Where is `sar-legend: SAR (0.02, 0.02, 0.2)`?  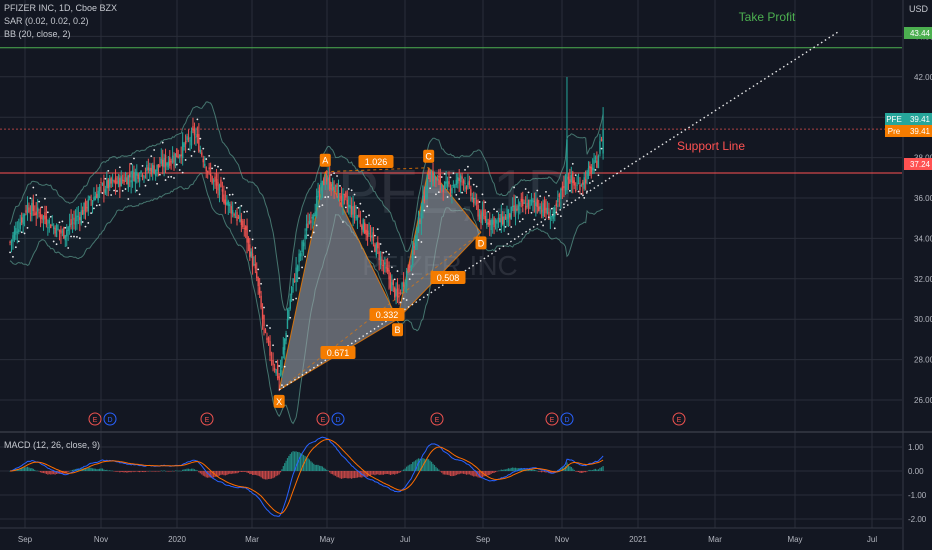
sar-legend: SAR (0.02, 0.02, 0.2) is located at coordinates (46, 21).